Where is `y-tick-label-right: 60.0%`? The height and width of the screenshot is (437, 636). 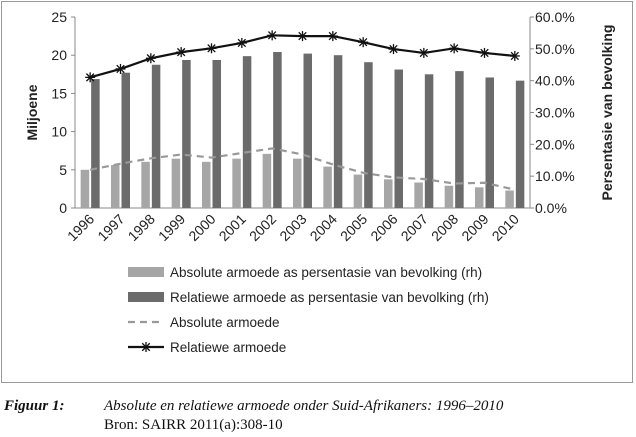 y-tick-label-right: 60.0% is located at coordinates (555, 17).